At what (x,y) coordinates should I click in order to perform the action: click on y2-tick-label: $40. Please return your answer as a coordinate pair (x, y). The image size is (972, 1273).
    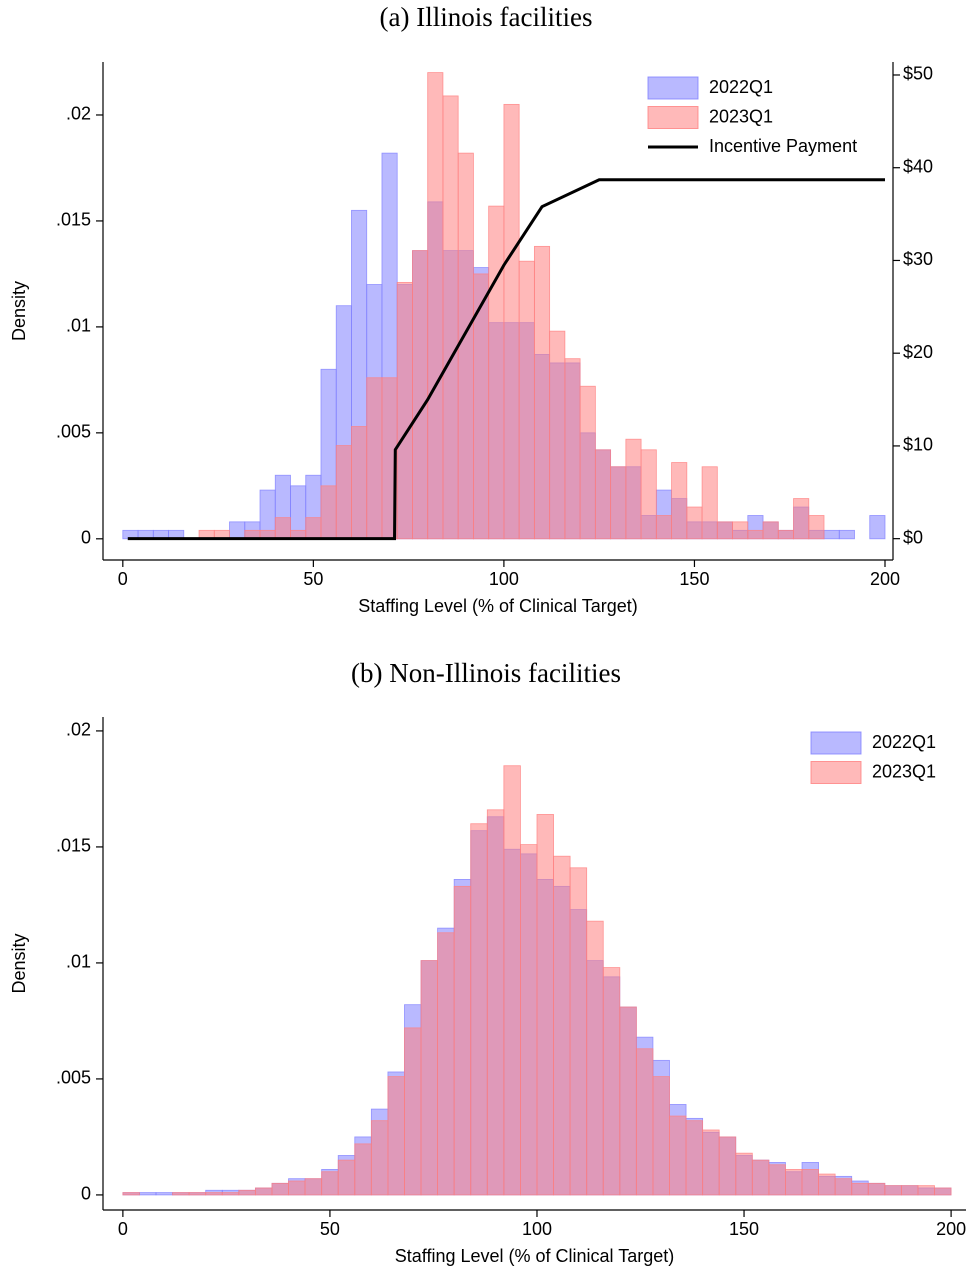
    Looking at the image, I should click on (918, 166).